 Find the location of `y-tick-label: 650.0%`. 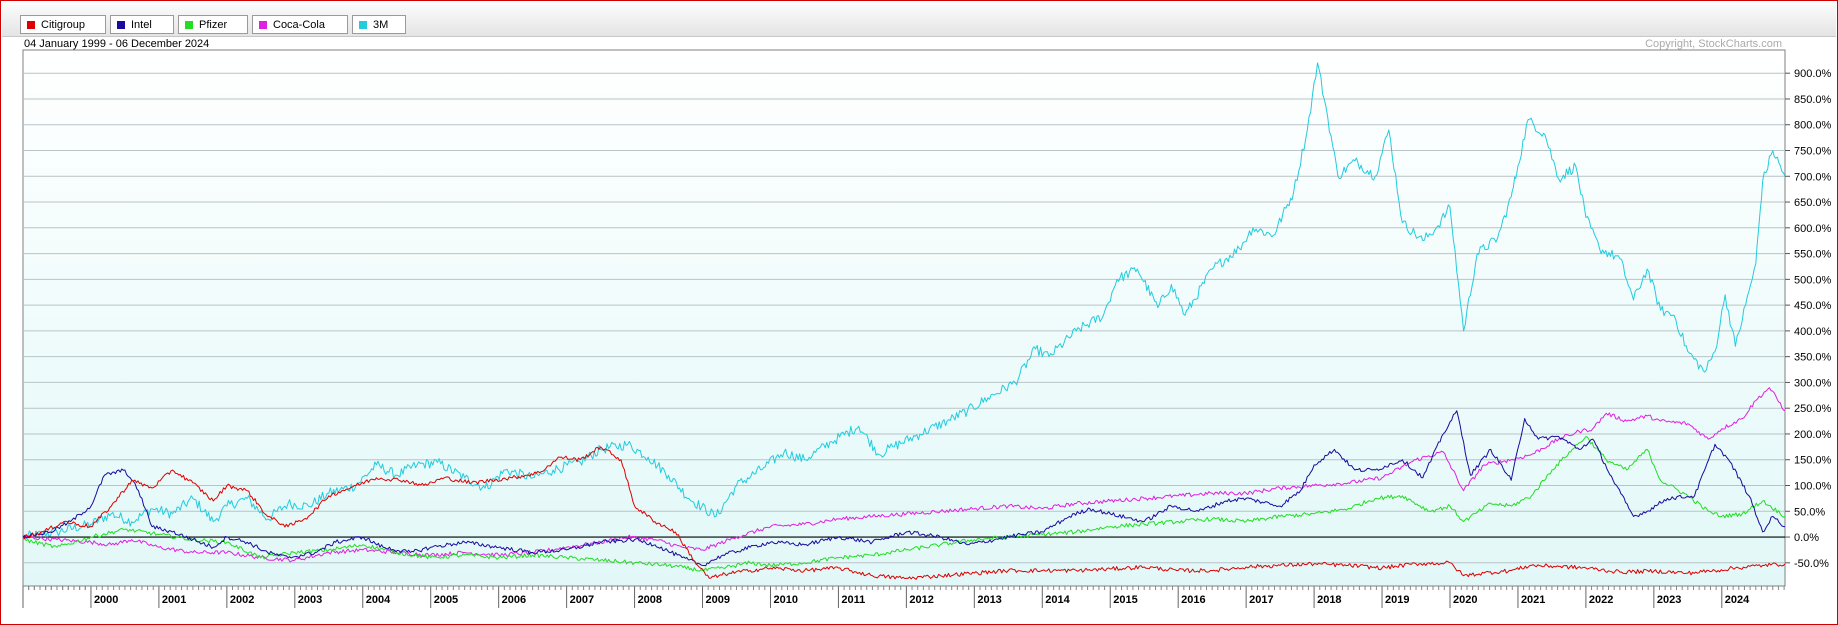

y-tick-label: 650.0% is located at coordinates (1813, 203).